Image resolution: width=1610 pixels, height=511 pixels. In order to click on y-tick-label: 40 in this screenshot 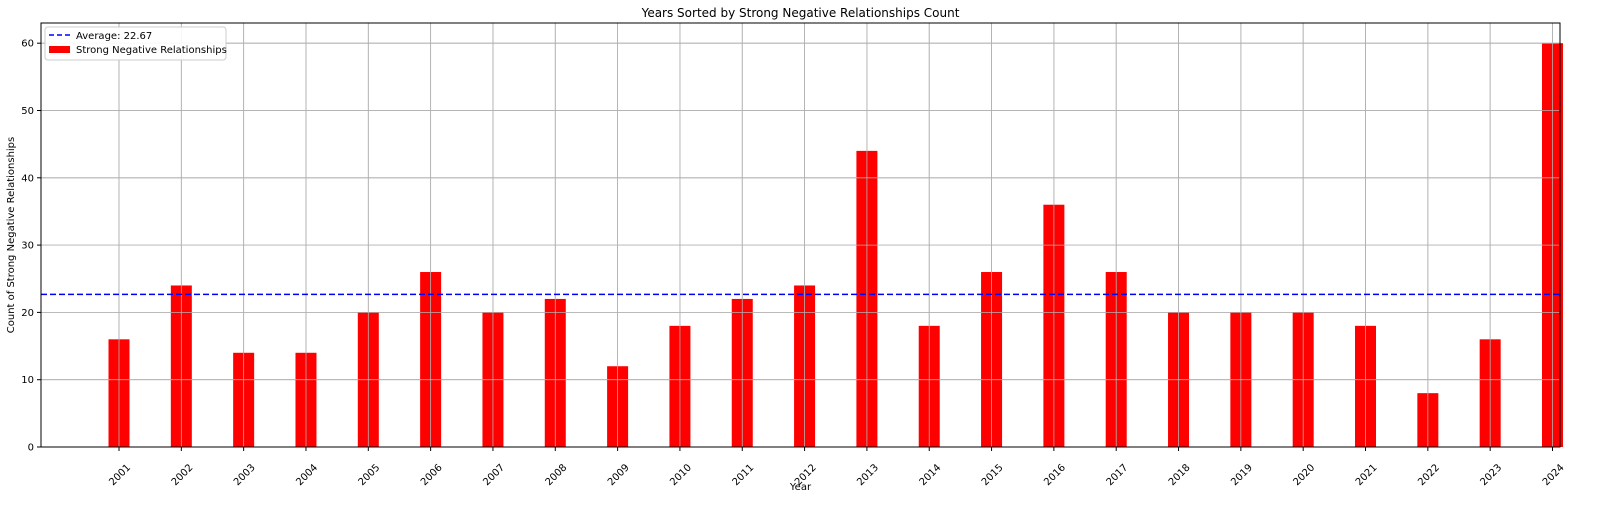, I will do `click(27, 178)`.